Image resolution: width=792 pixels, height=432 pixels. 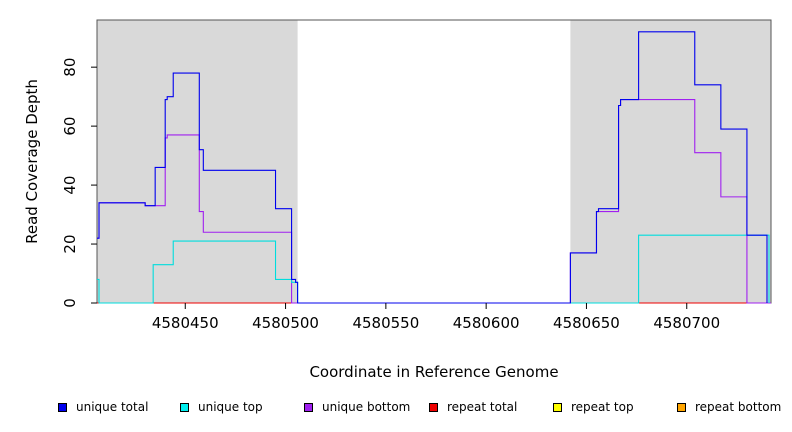 I want to click on y-axis-title: Read Coverage Depth, so click(x=32, y=161).